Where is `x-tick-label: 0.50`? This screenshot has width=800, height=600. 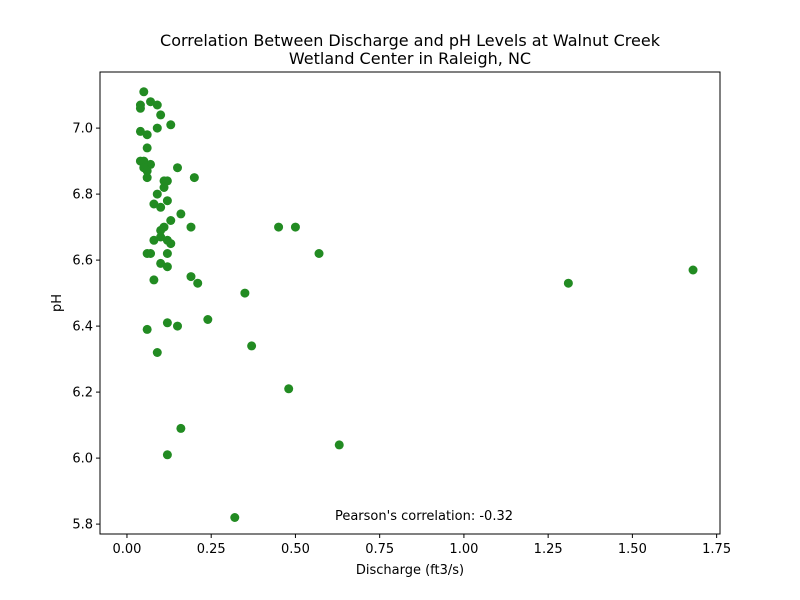
x-tick-label: 0.50 is located at coordinates (295, 549).